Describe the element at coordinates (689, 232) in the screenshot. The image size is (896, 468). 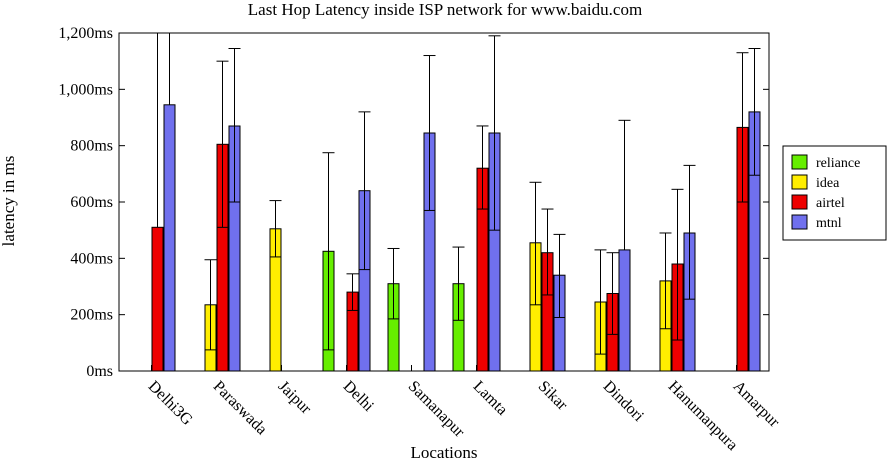
I see `error-bar-mtnl-hanumanpura` at that location.